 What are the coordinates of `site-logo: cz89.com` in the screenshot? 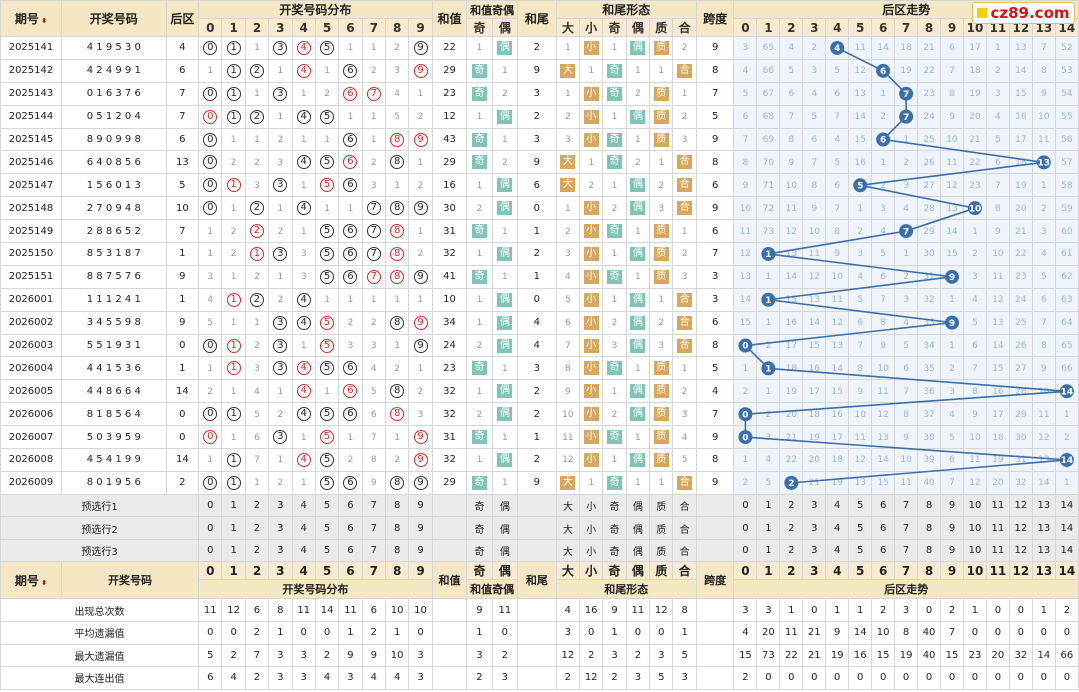 It's located at (1023, 13).